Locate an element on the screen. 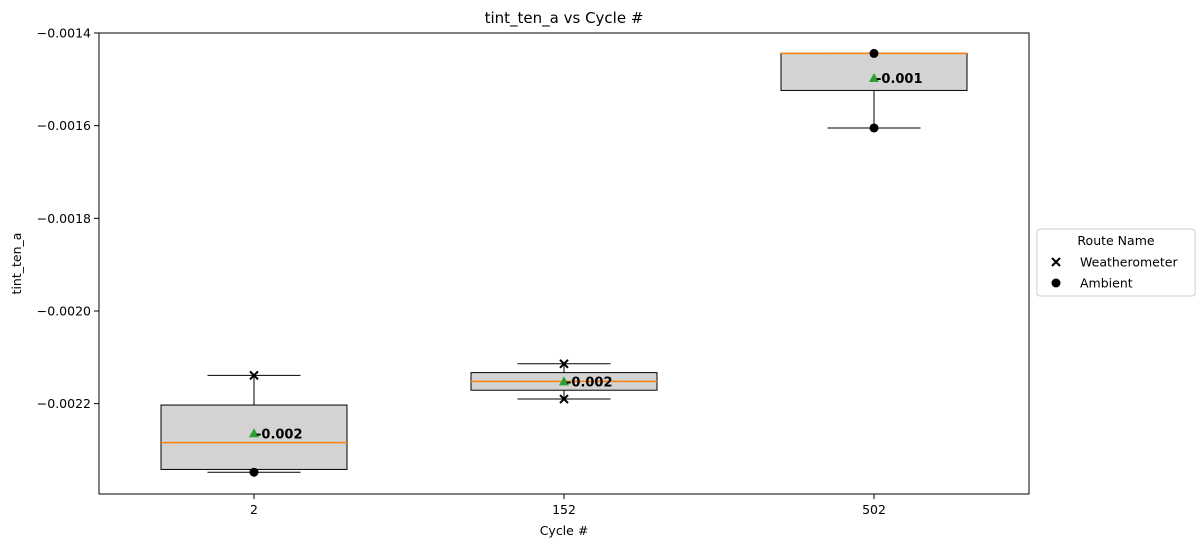 Image resolution: width=1204 pixels, height=547 pixels. mean-label: -0.001 is located at coordinates (899, 79).